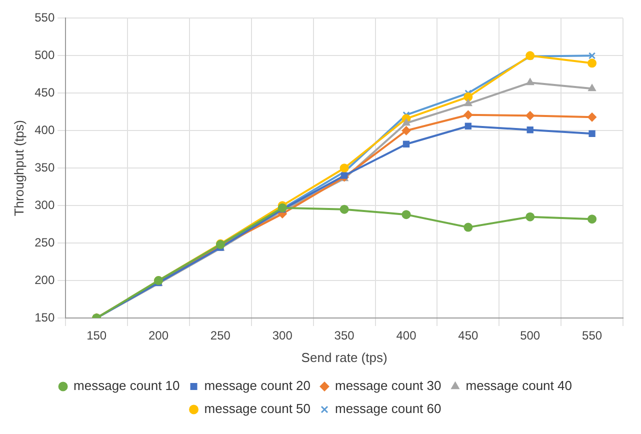 The image size is (641, 434). What do you see at coordinates (519, 386) in the screenshot?
I see `legend-label: message count 40` at bounding box center [519, 386].